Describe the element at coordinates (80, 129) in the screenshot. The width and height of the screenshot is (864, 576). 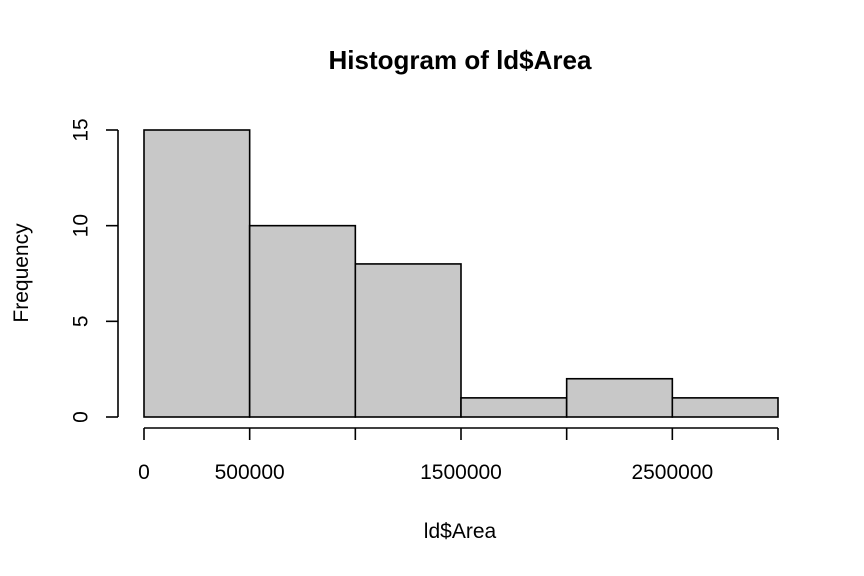
I see `y-tick-label: 15` at that location.